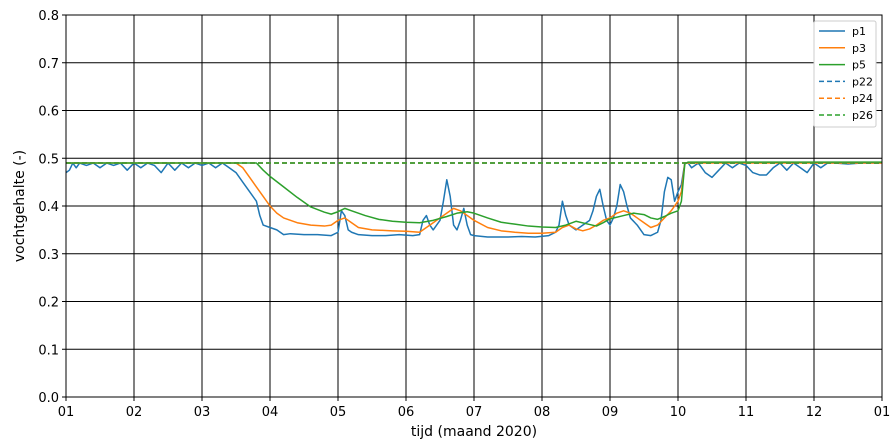  What do you see at coordinates (474, 195) in the screenshot?
I see `series-line-p5` at bounding box center [474, 195].